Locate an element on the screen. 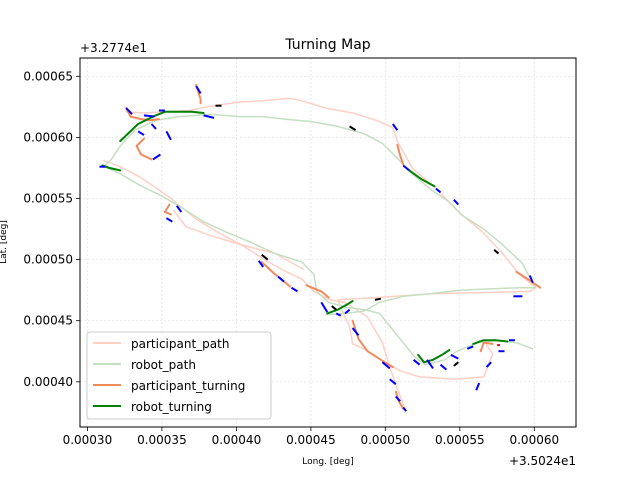 Image resolution: width=640 pixels, height=480 pixels. legend-label: robot_turning is located at coordinates (171, 407).